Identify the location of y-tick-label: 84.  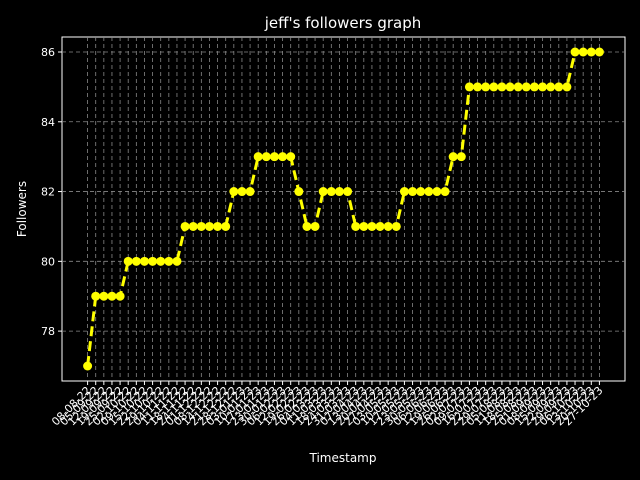
(48, 122).